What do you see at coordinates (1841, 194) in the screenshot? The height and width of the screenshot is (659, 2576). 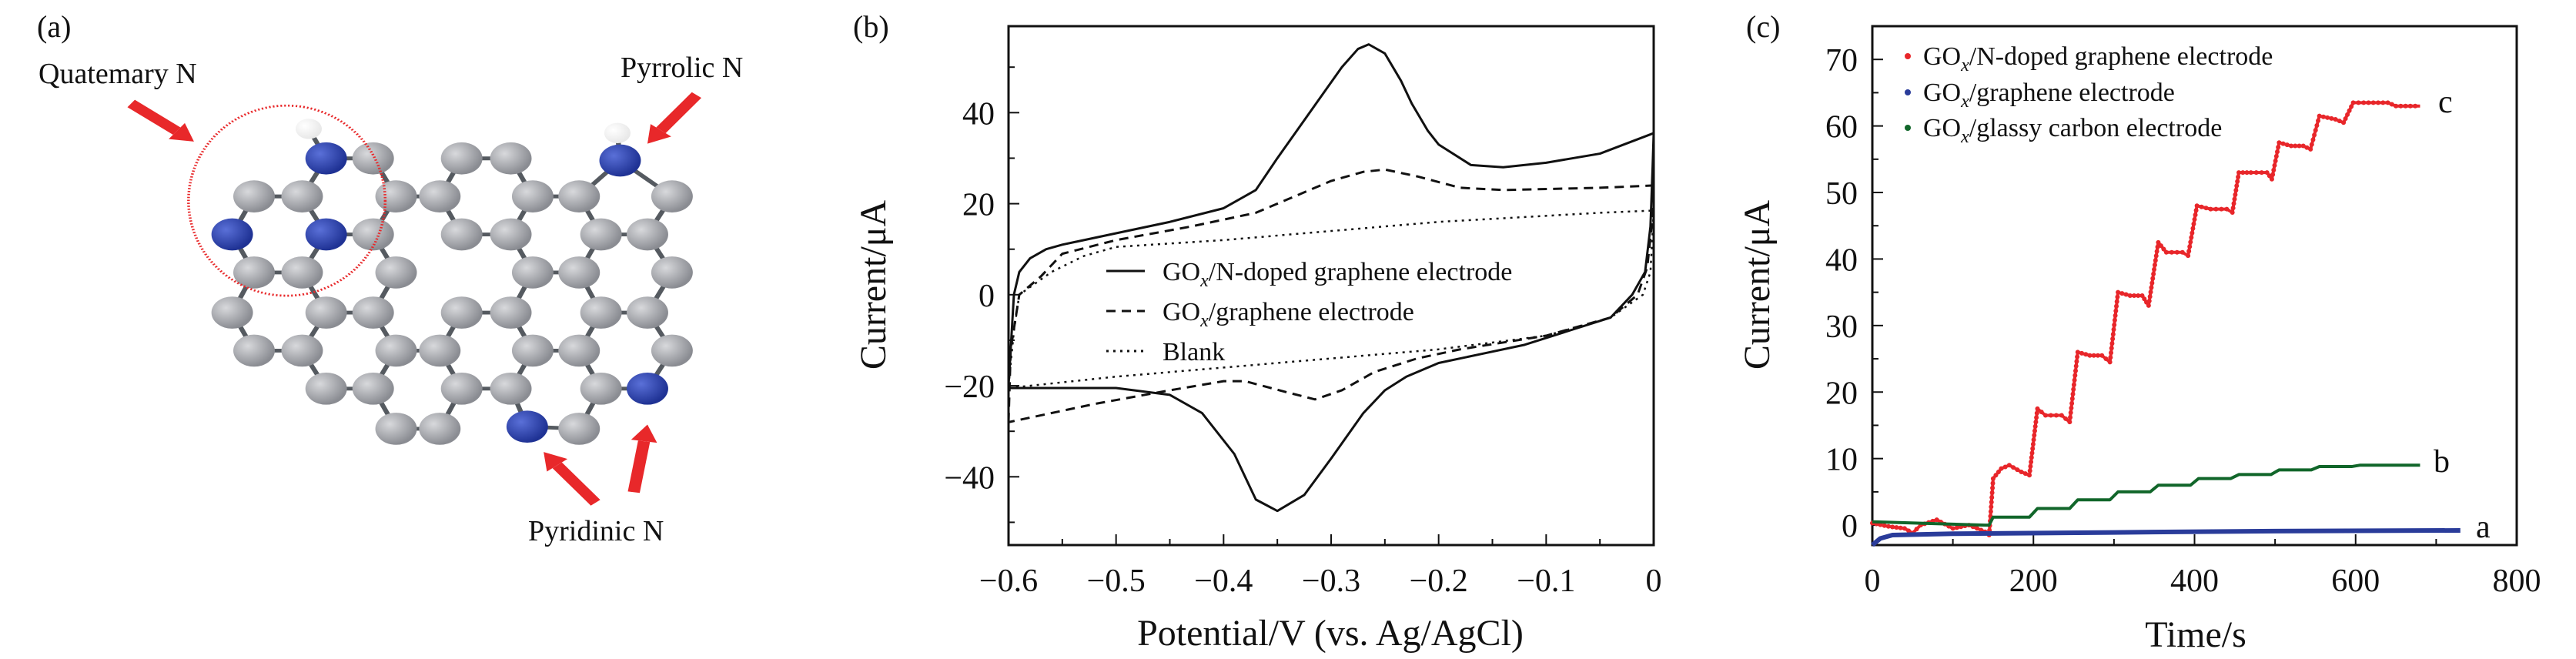 I see `y-tick-label: 50` at bounding box center [1841, 194].